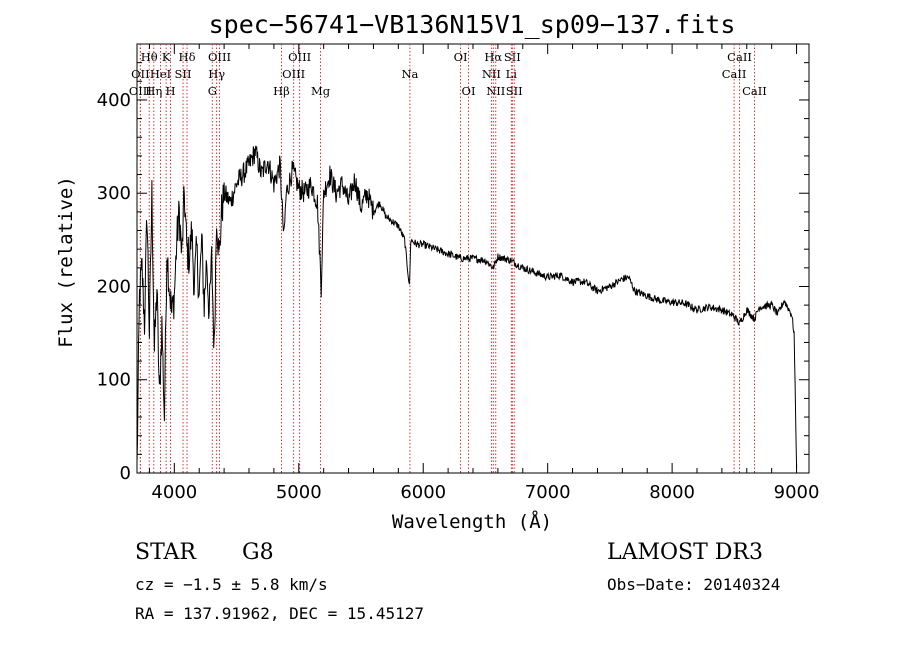 The image size is (900, 649). What do you see at coordinates (299, 492) in the screenshot?
I see `x-tick-label: 5000` at bounding box center [299, 492].